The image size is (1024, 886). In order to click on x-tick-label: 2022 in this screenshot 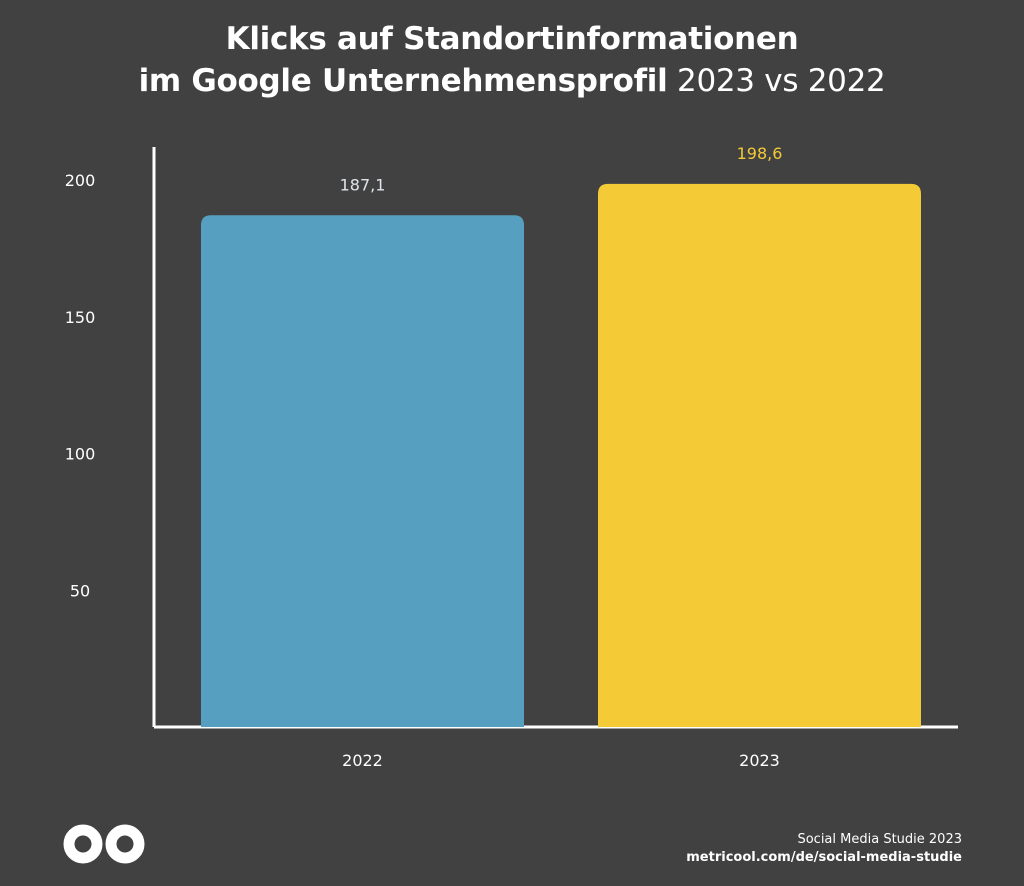, I will do `click(362, 760)`.